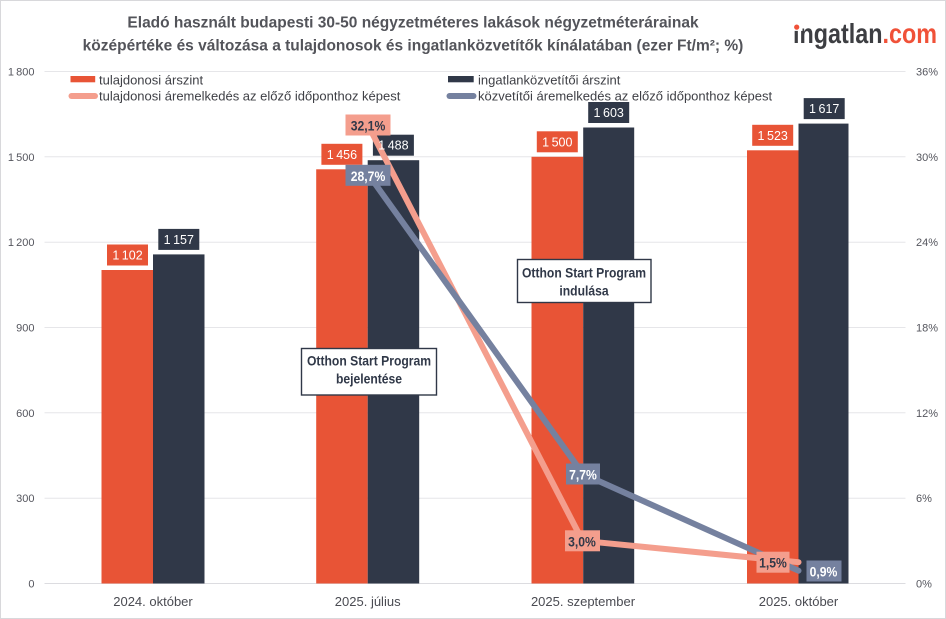 The image size is (946, 619). What do you see at coordinates (153, 601) in the screenshot?
I see `svg-text: 2024. október` at bounding box center [153, 601].